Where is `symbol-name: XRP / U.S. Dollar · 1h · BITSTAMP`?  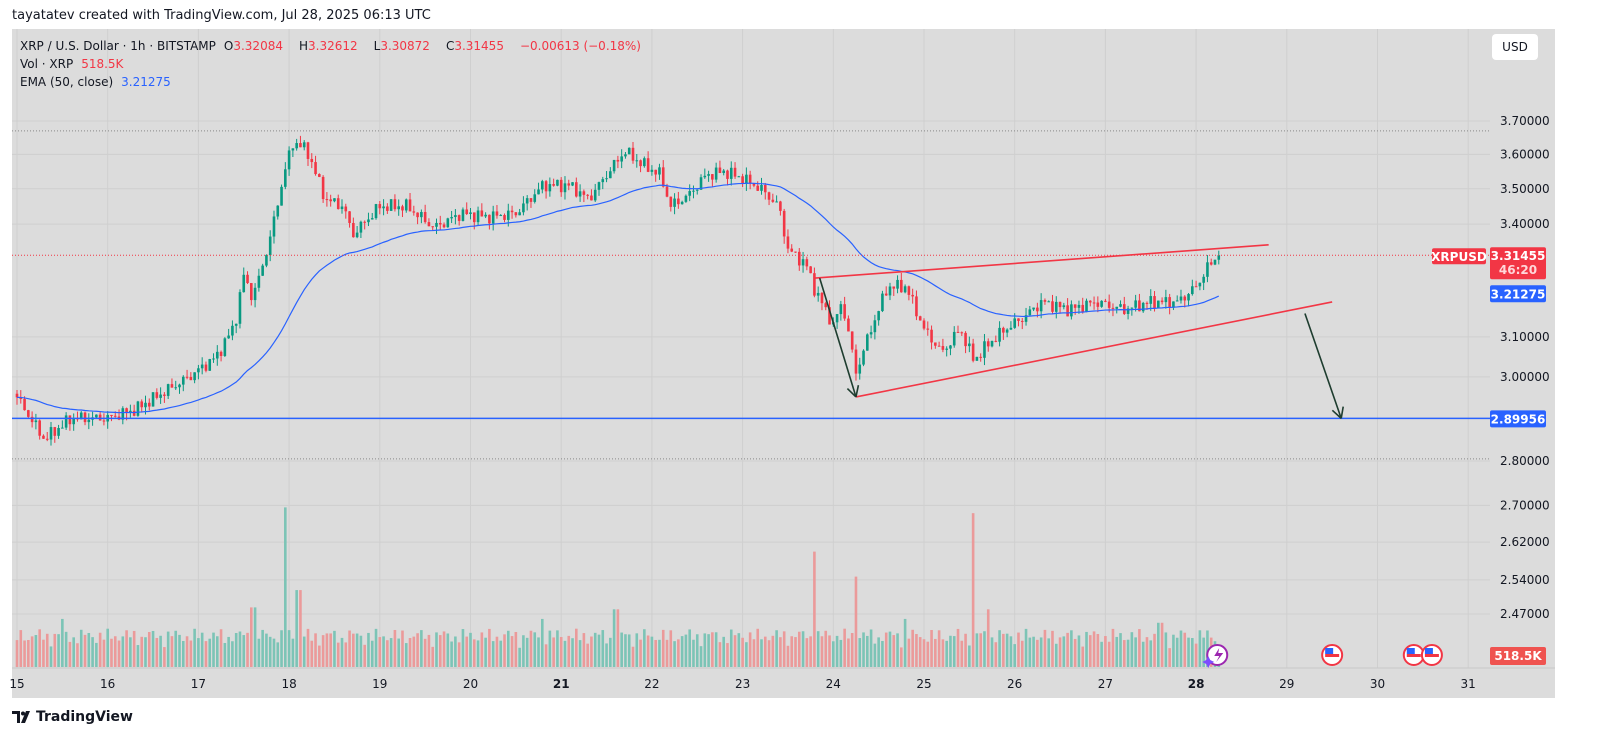
symbol-name: XRP / U.S. Dollar · 1h · BITSTAMP is located at coordinates (118, 46).